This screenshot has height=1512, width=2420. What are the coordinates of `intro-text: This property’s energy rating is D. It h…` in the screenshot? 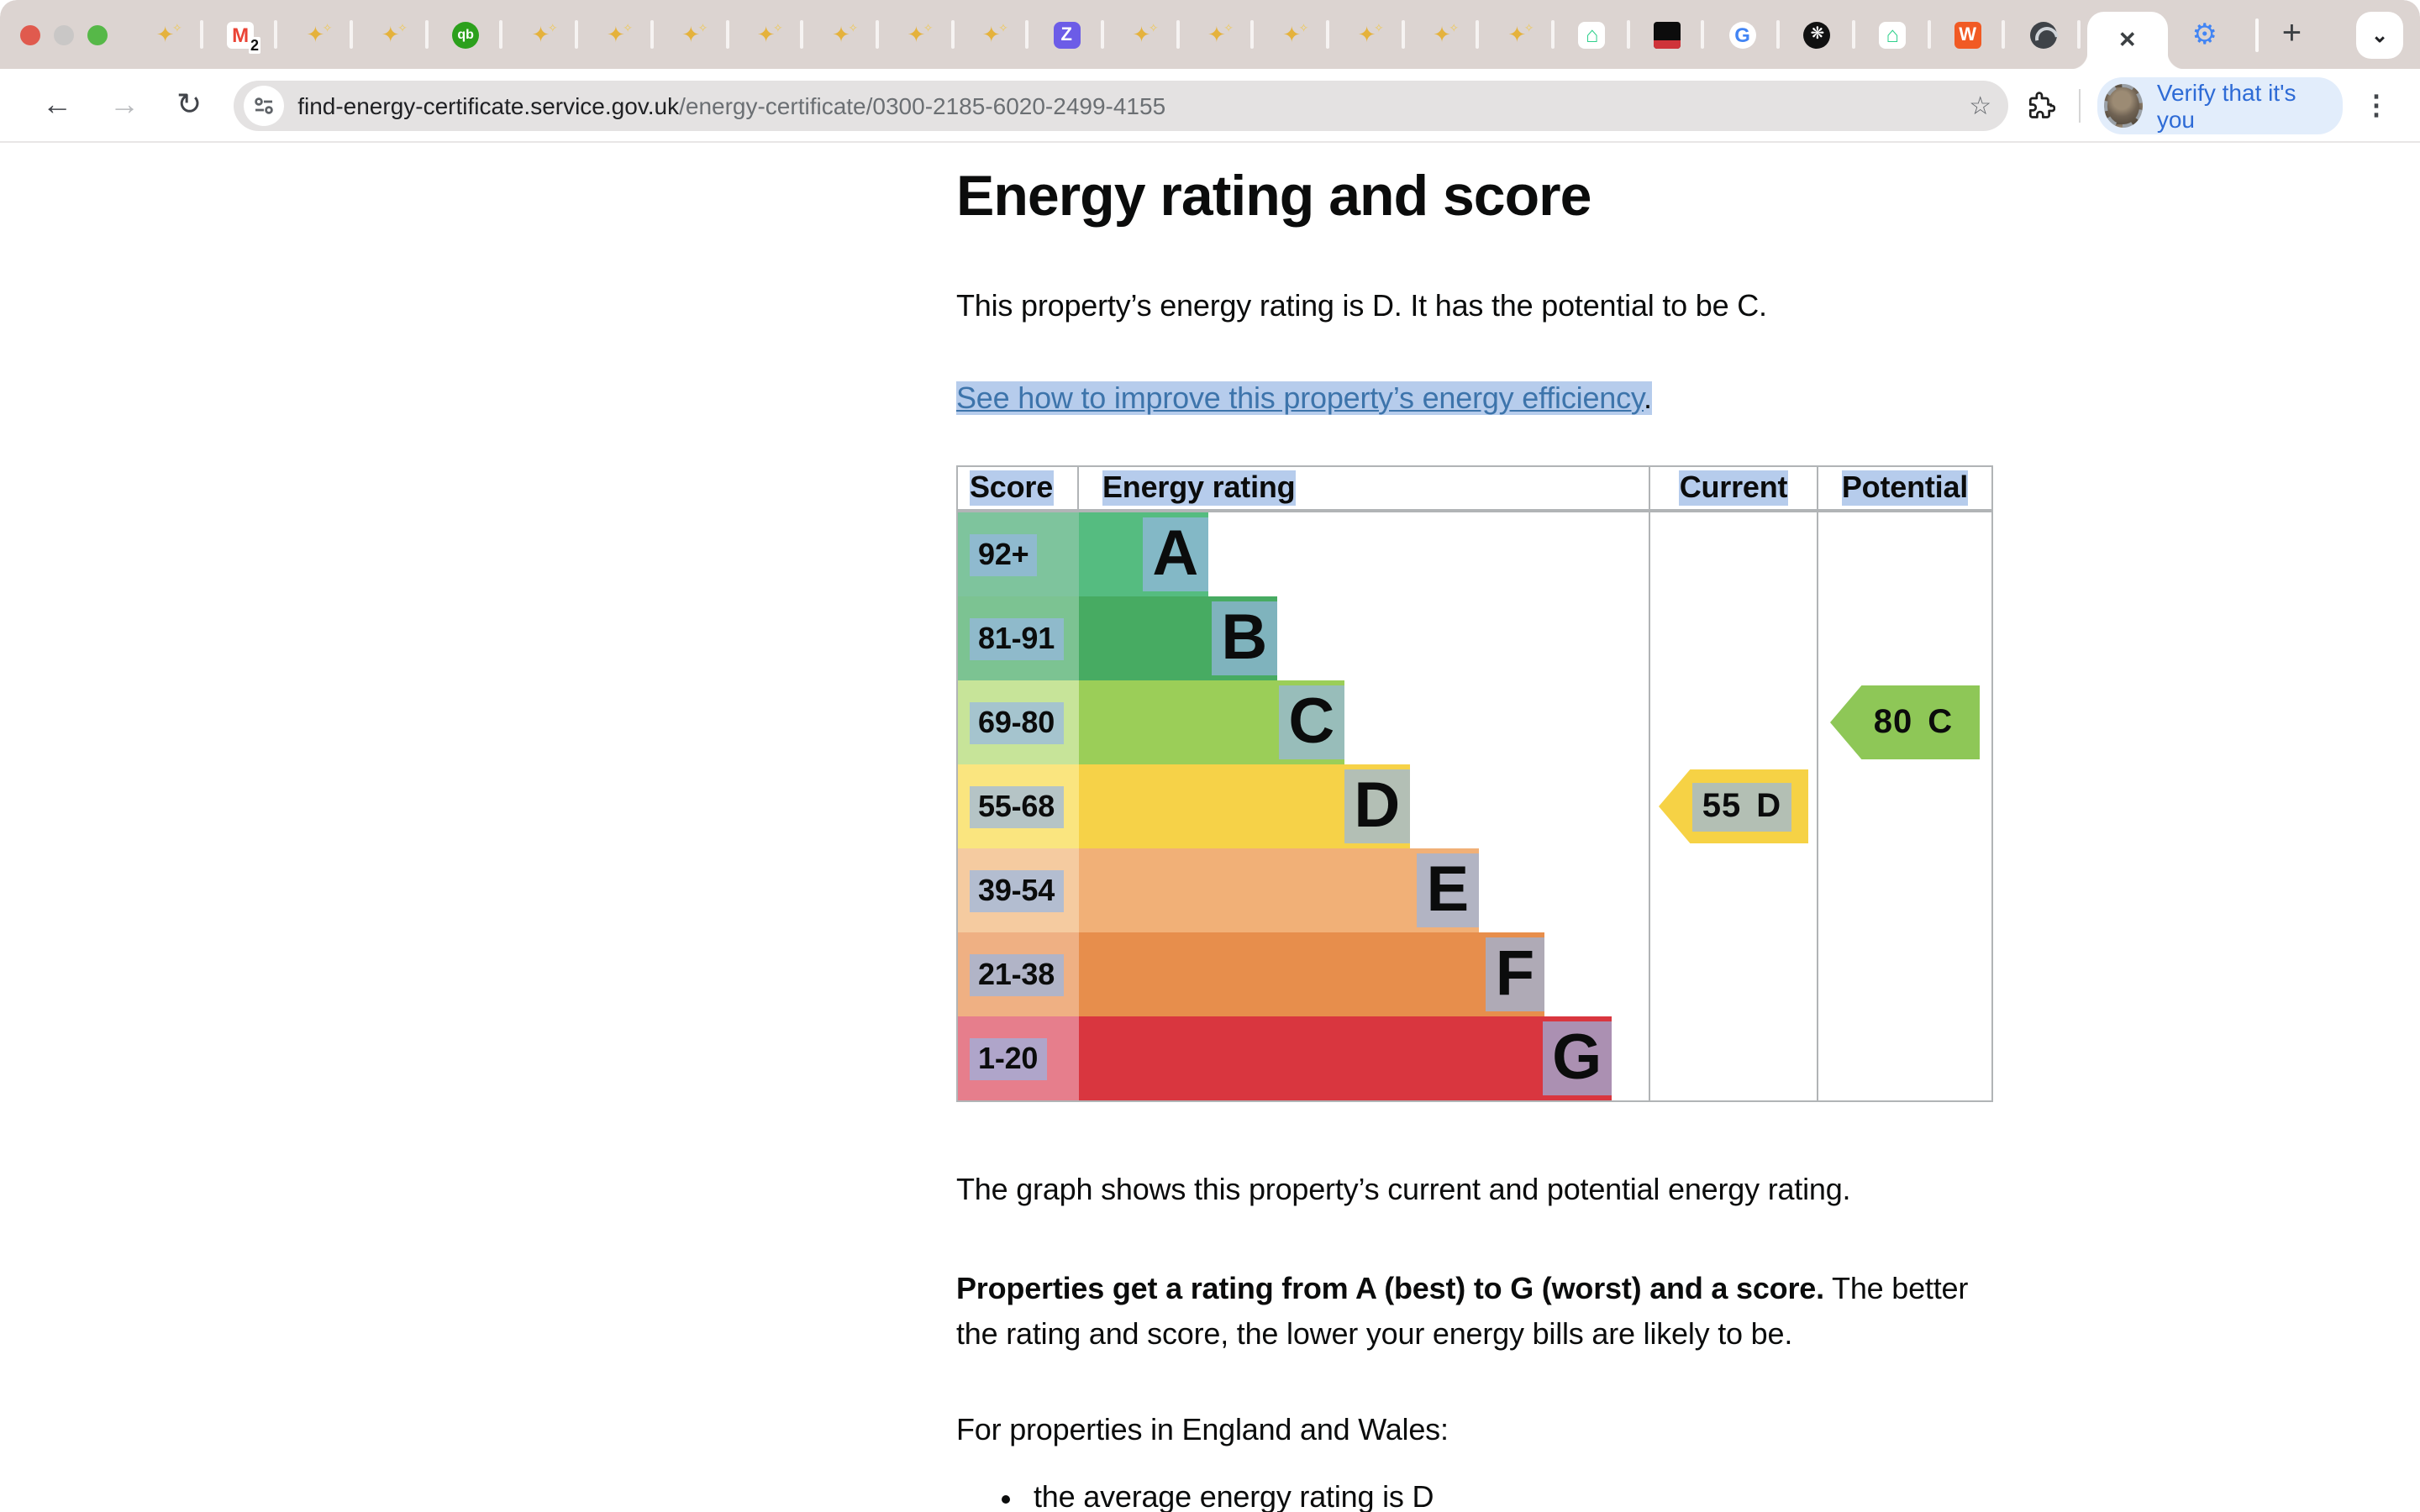 It's located at (1361, 306).